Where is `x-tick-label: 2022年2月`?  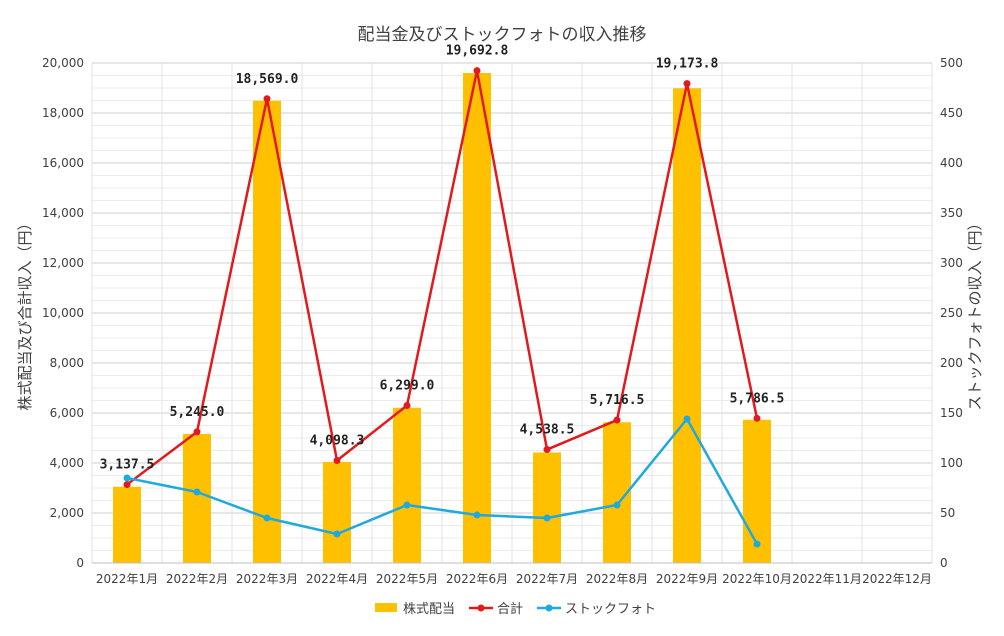 x-tick-label: 2022年2月 is located at coordinates (197, 579).